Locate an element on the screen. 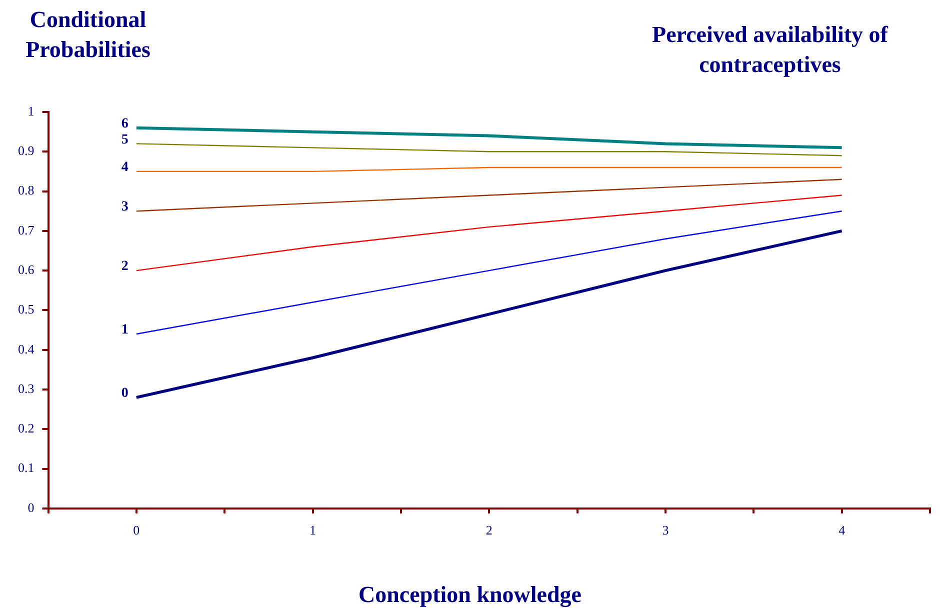 Image resolution: width=940 pixels, height=611 pixels. y-tick-label: 0.2 is located at coordinates (26, 428).